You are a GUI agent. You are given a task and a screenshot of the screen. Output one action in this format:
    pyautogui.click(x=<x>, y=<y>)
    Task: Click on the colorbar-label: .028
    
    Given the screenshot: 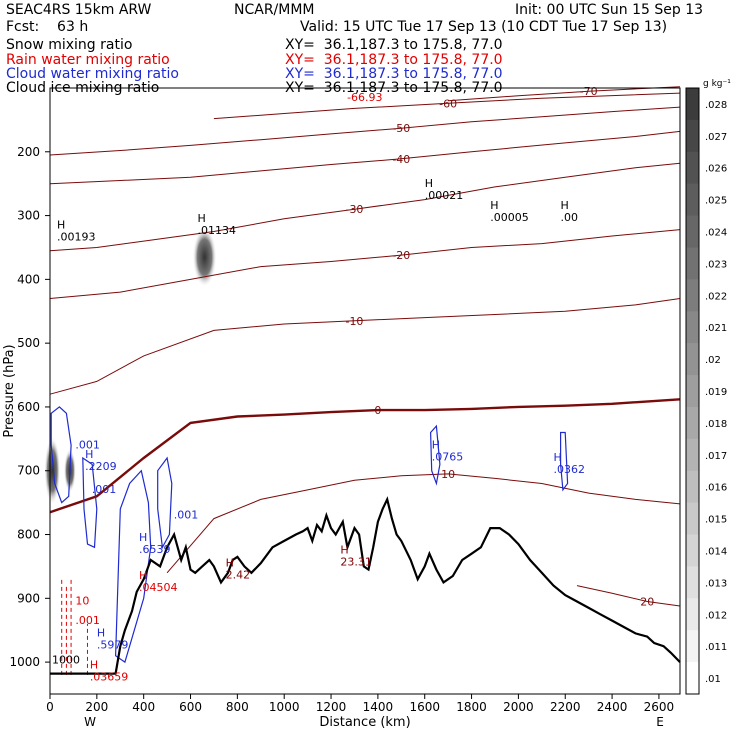 What is the action you would take?
    pyautogui.click(x=716, y=105)
    